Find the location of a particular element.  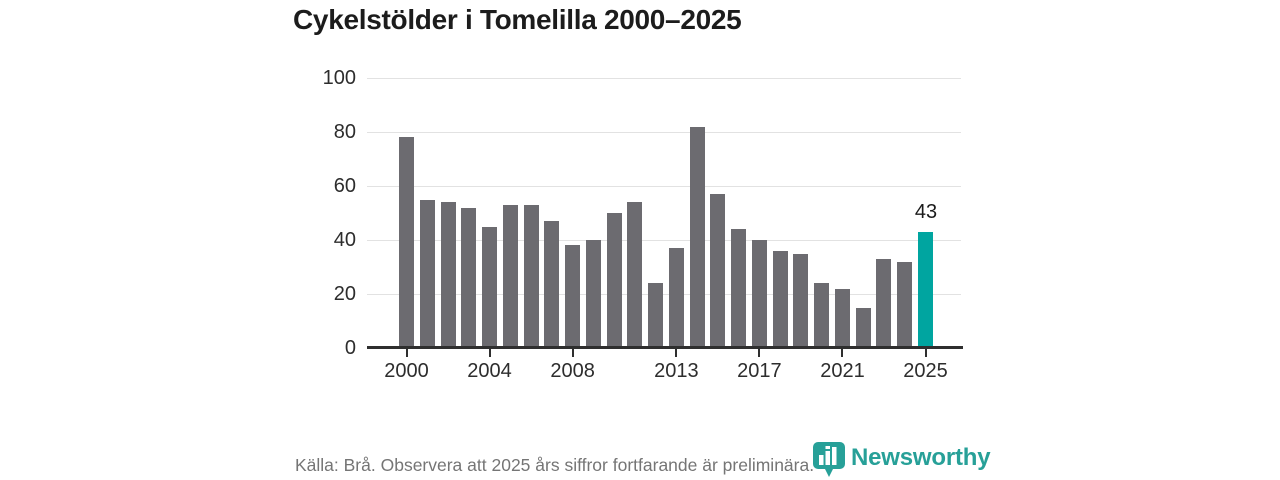

bar-2015 is located at coordinates (718, 271).